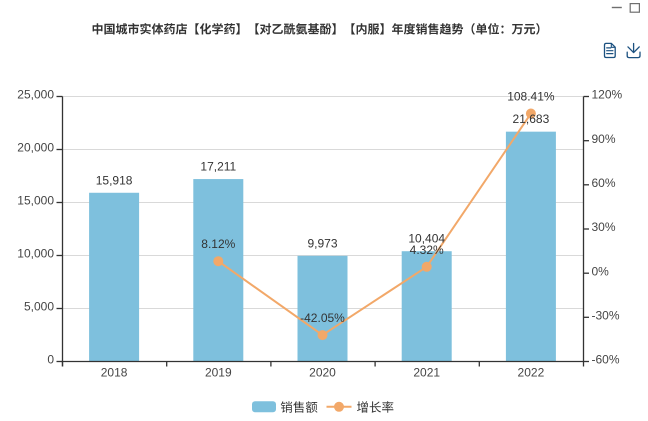  Describe the element at coordinates (35, 254) in the screenshot. I see `svg-text: 10,000` at that location.